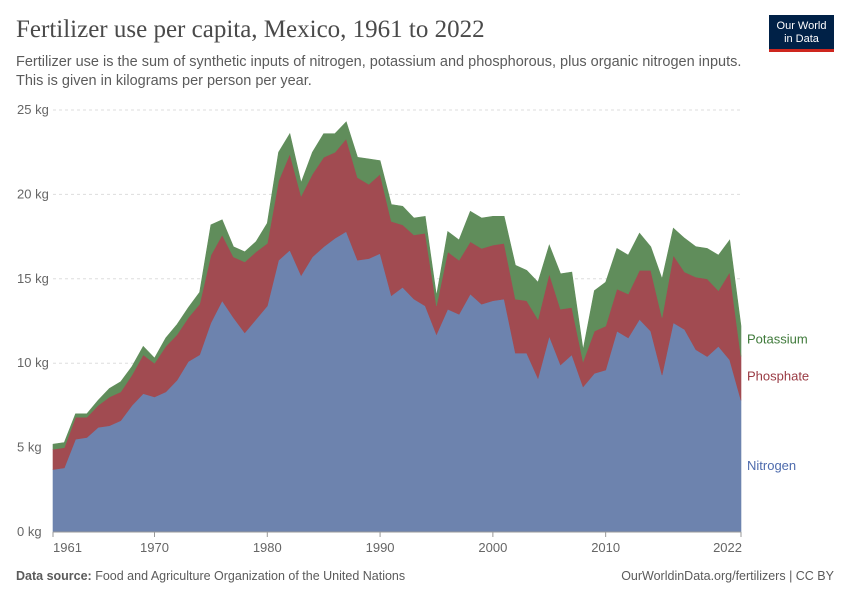  Describe the element at coordinates (29, 531) in the screenshot. I see `y-tick-label: 0 kg` at that location.